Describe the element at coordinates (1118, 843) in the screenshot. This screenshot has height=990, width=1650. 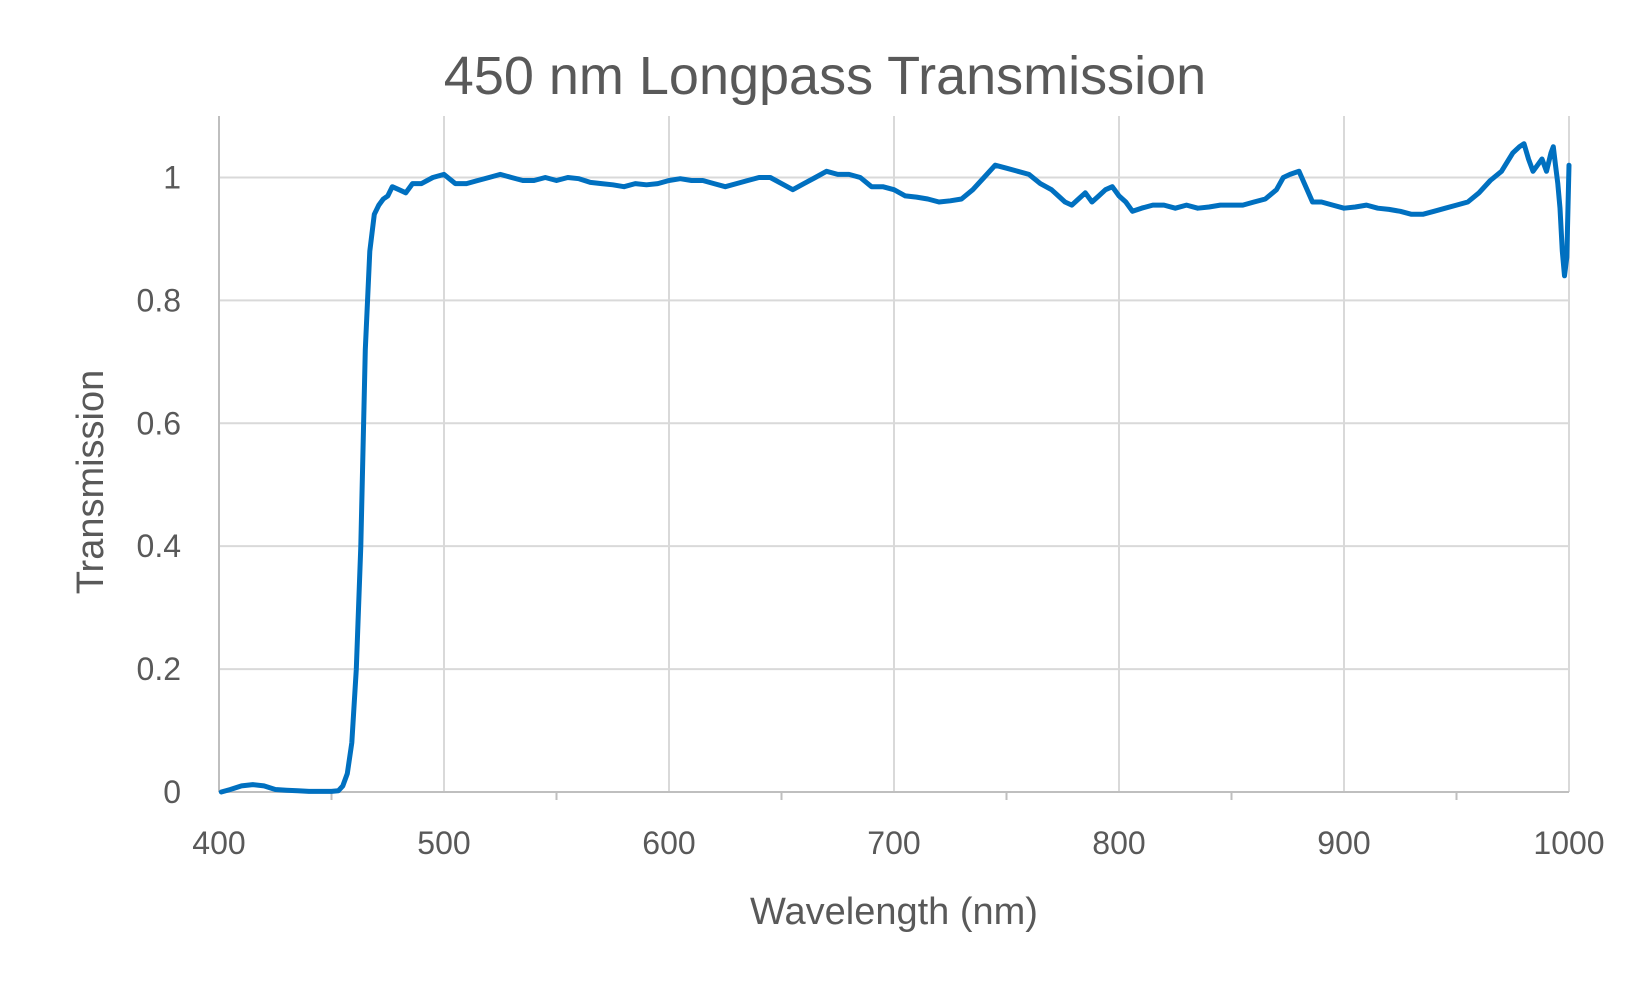
I see `x-tick-label: 800` at that location.